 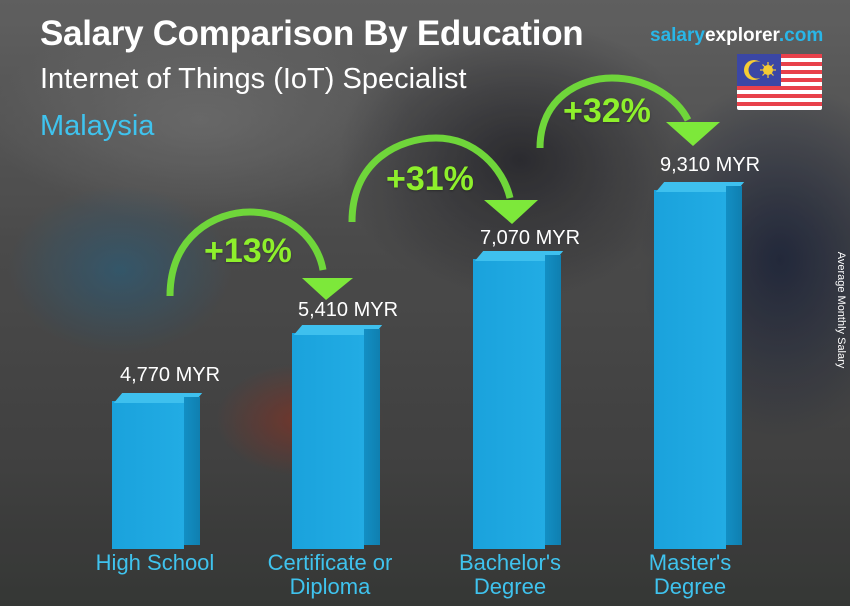 What do you see at coordinates (253, 79) in the screenshot?
I see `job-title: Internet of Things (IoT) Specialist` at bounding box center [253, 79].